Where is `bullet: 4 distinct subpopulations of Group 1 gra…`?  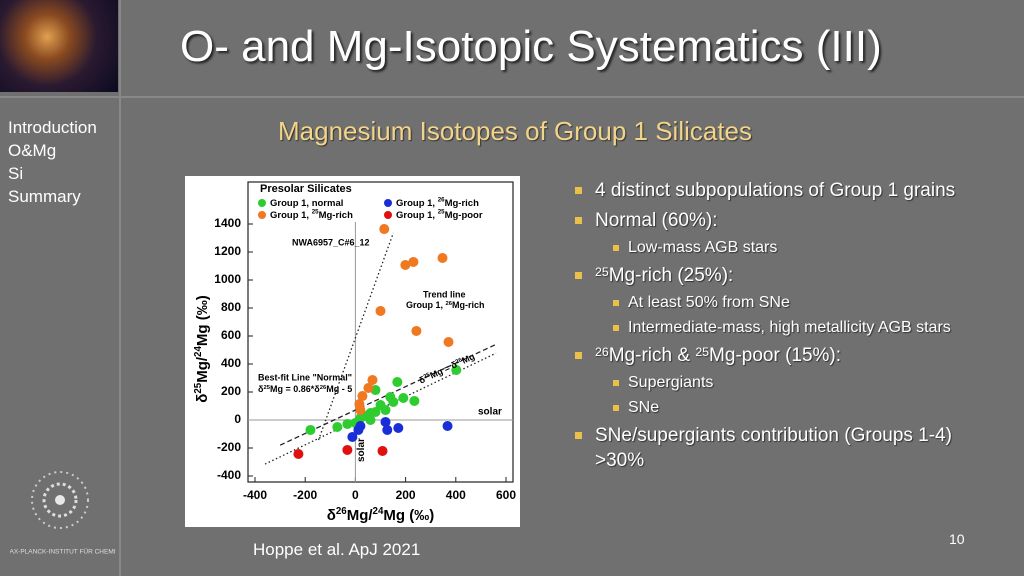
bullet: 4 distinct subpopulations of Group 1 gra… is located at coordinates (790, 190).